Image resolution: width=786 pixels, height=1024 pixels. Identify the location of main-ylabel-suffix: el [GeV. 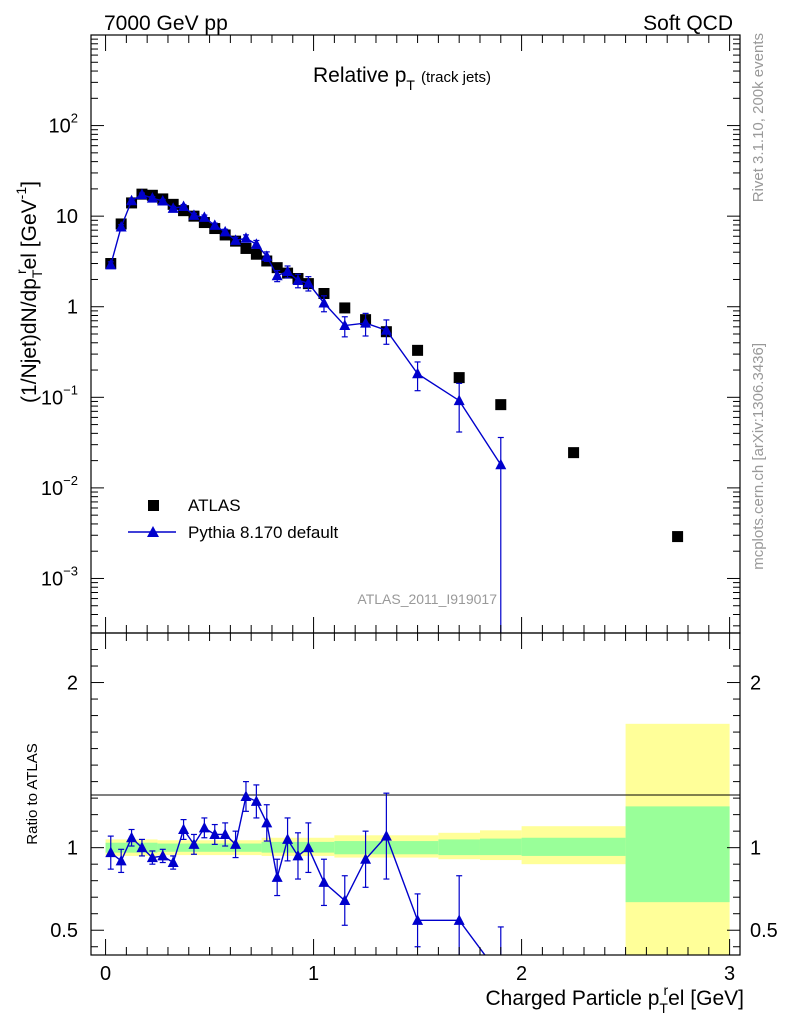
(29, 234).